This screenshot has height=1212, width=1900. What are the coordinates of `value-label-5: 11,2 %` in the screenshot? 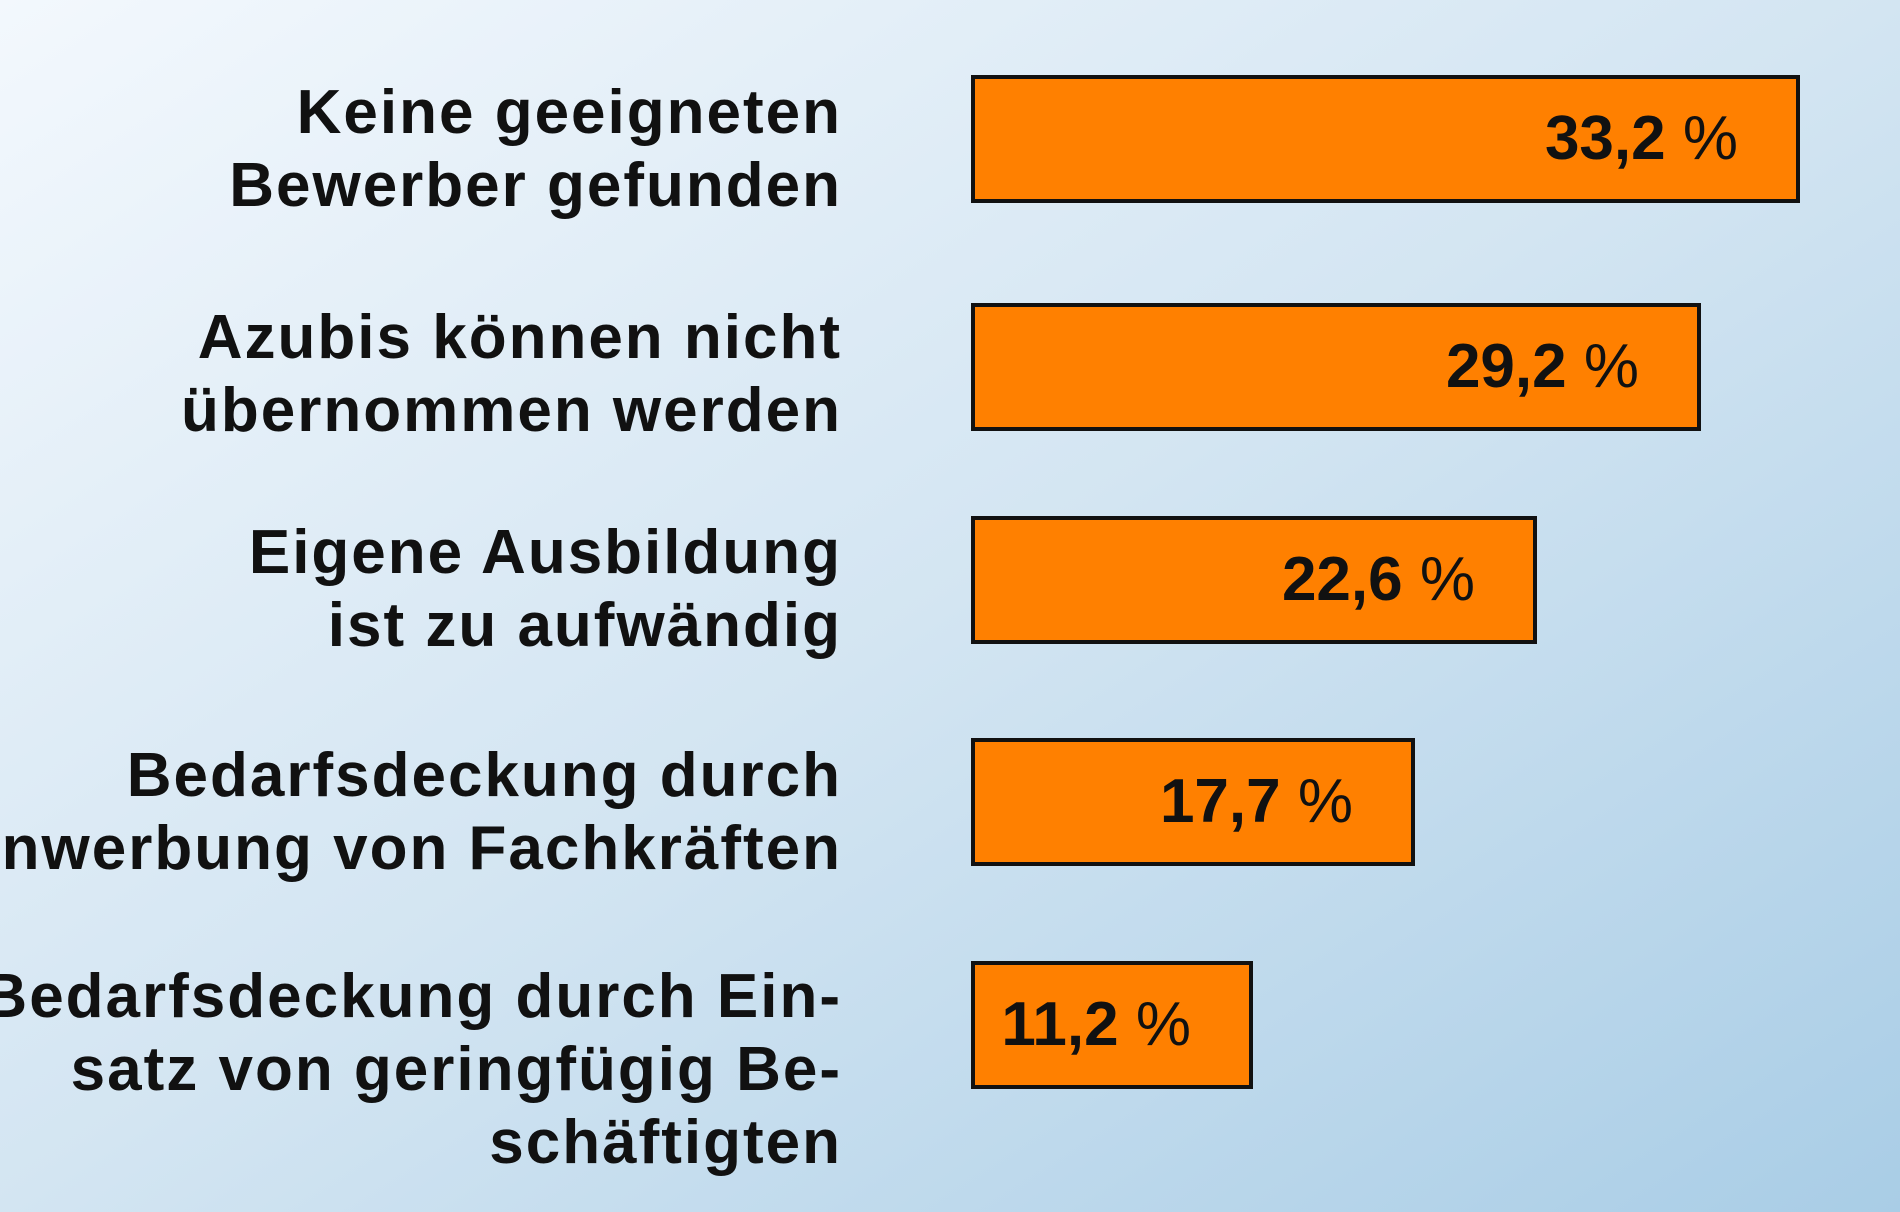 It's located at (1096, 1024).